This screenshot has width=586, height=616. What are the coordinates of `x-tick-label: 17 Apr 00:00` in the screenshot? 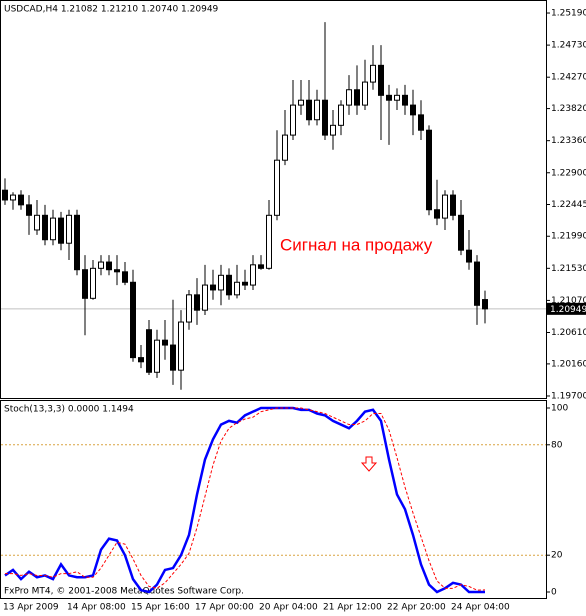 It's located at (224, 608).